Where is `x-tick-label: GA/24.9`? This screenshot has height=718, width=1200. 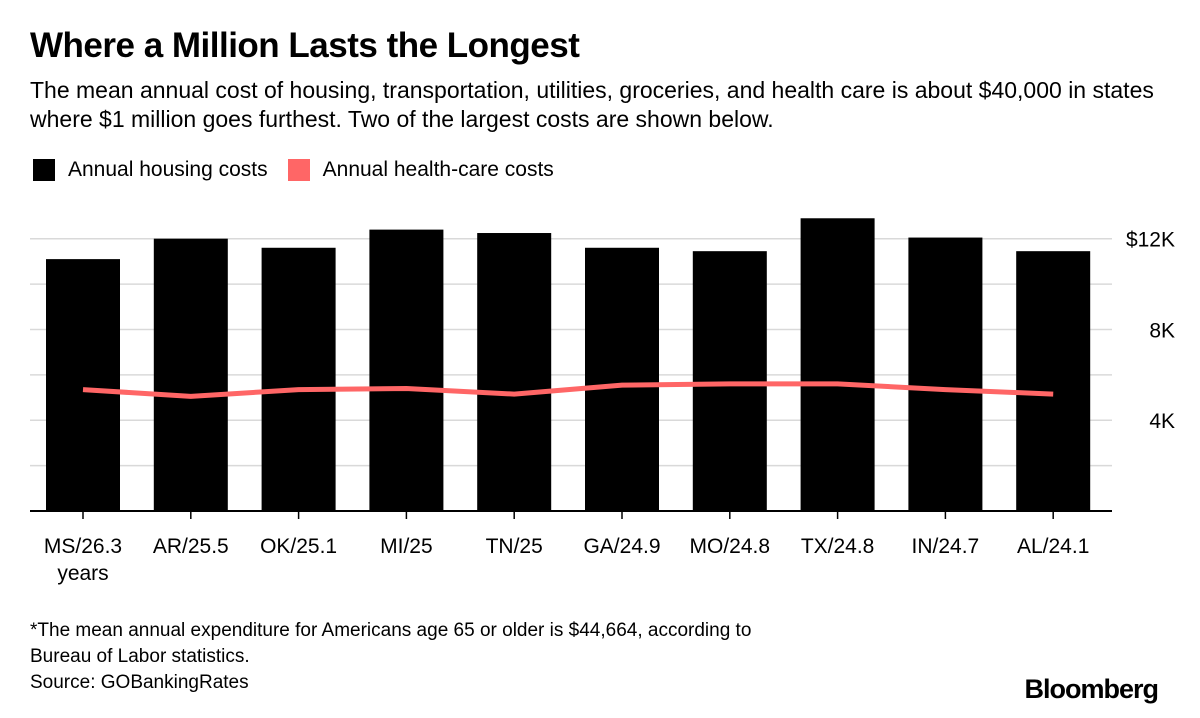 x-tick-label: GA/24.9 is located at coordinates (621, 546).